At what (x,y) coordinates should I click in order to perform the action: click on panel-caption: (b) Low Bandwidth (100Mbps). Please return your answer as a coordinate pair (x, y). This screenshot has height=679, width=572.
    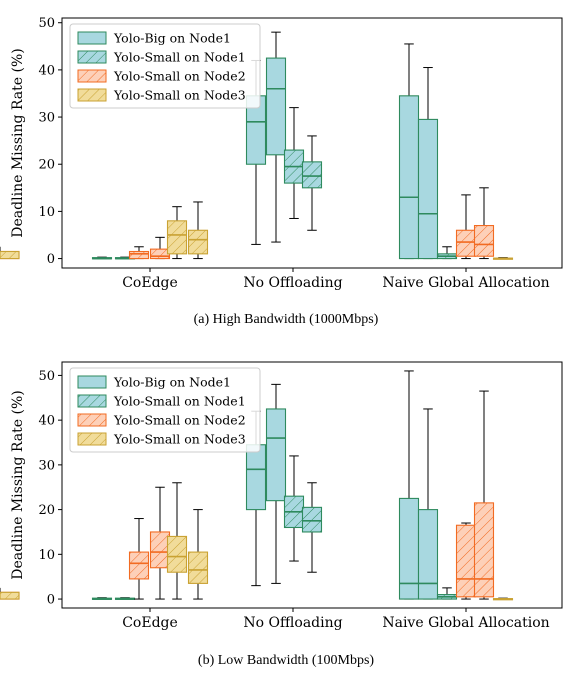
    Looking at the image, I should click on (286, 660).